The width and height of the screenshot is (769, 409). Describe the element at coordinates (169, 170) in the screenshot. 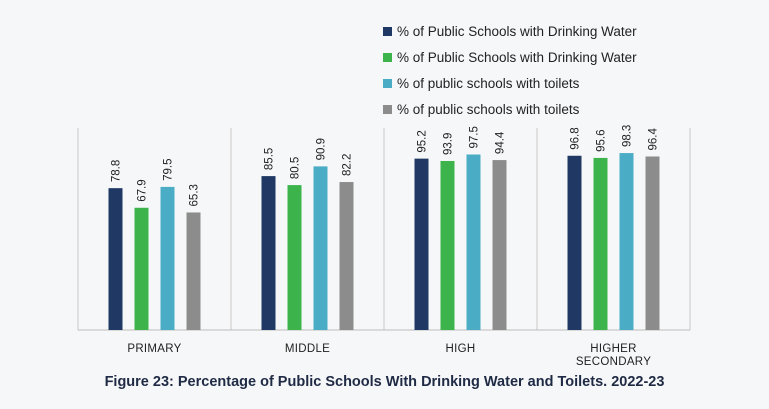

I see `data-label: 79.5` at that location.